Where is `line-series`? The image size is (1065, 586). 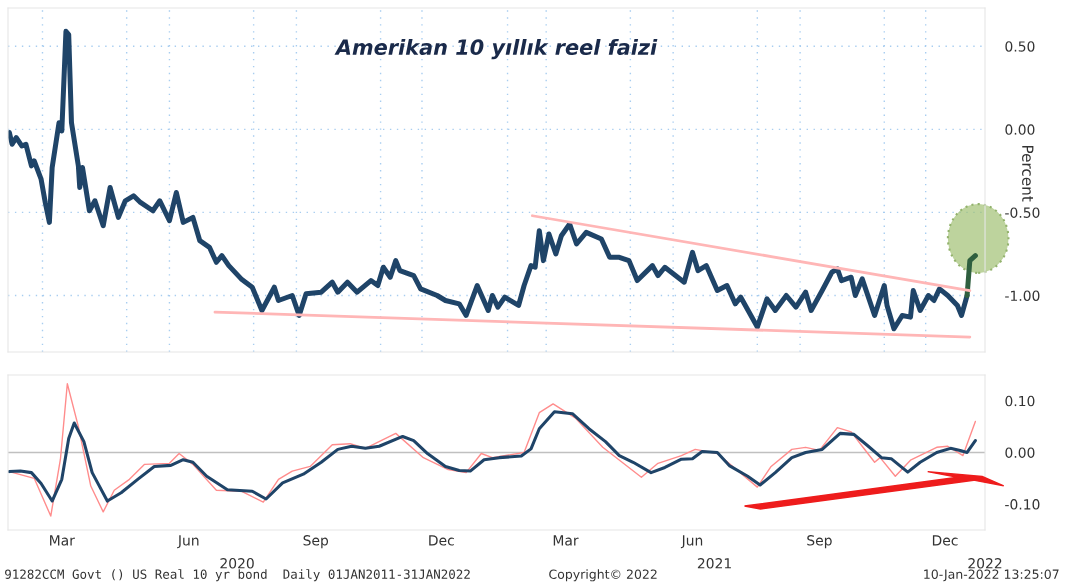 line-series is located at coordinates (492, 456).